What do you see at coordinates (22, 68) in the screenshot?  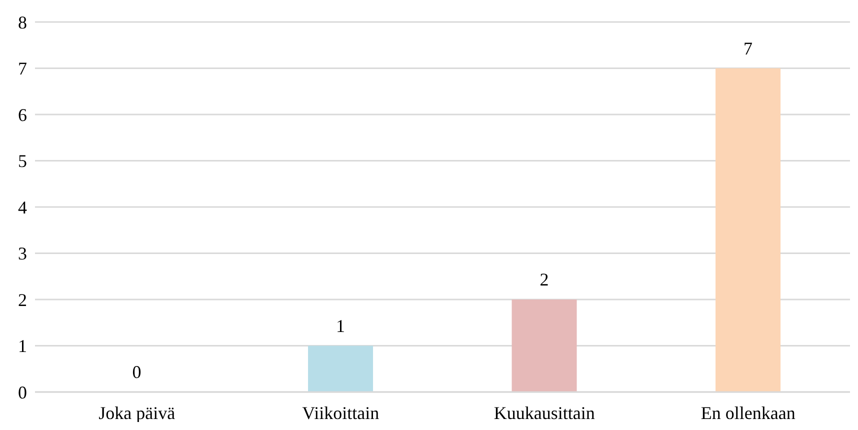 I see `y-tick-label: 7` at bounding box center [22, 68].